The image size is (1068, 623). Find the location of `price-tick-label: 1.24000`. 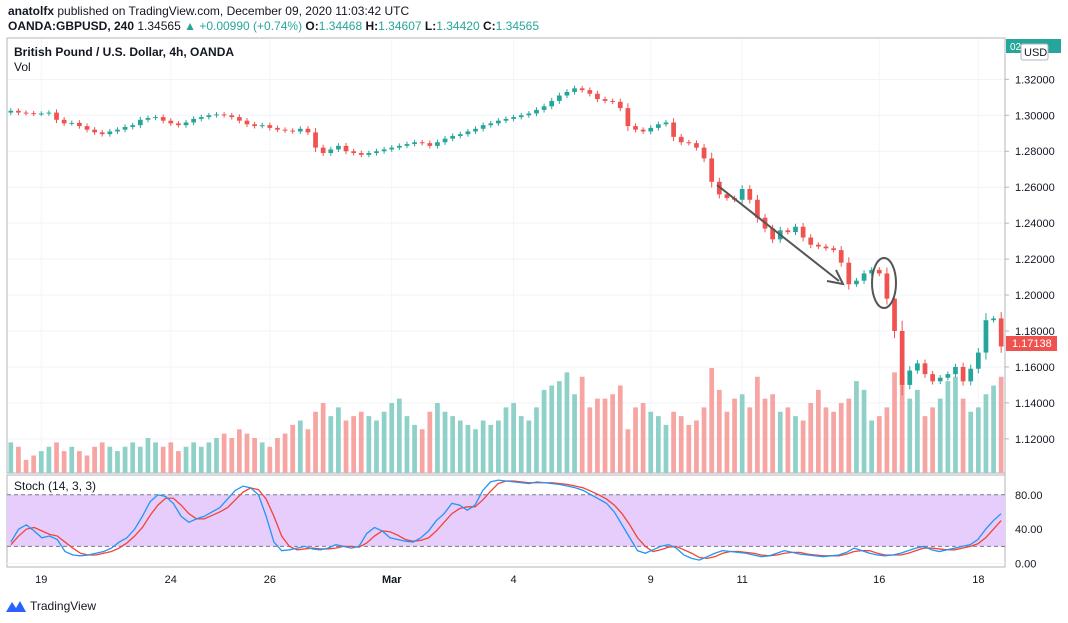

price-tick-label: 1.24000 is located at coordinates (1035, 224).